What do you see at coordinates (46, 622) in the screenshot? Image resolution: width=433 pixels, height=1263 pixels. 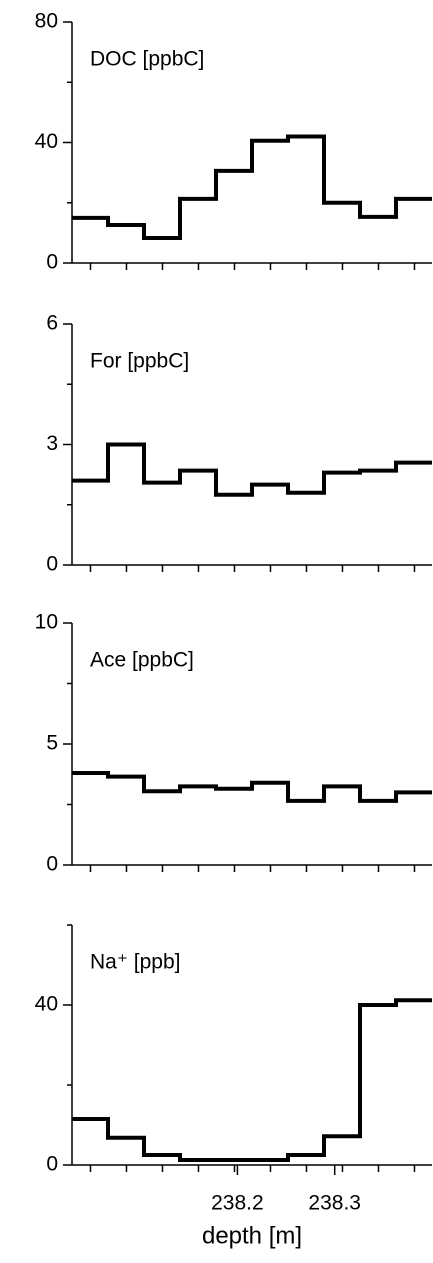 I see `y-tick-label: 10` at bounding box center [46, 622].